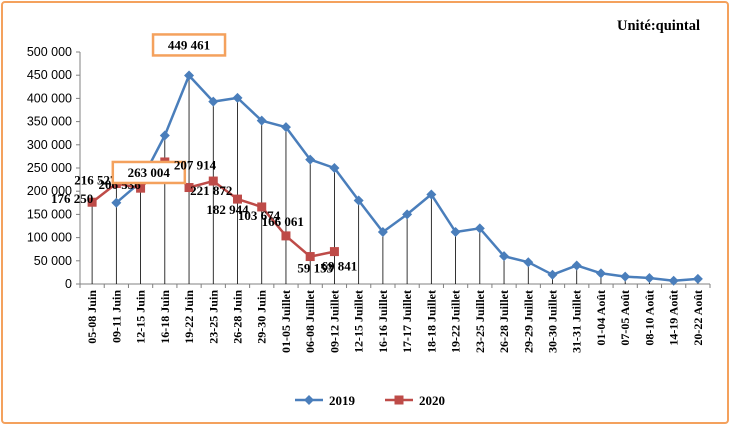 The width and height of the screenshot is (730, 425). What do you see at coordinates (383, 321) in the screenshot?
I see `x-tick-label: 16-16 Juillet` at bounding box center [383, 321].